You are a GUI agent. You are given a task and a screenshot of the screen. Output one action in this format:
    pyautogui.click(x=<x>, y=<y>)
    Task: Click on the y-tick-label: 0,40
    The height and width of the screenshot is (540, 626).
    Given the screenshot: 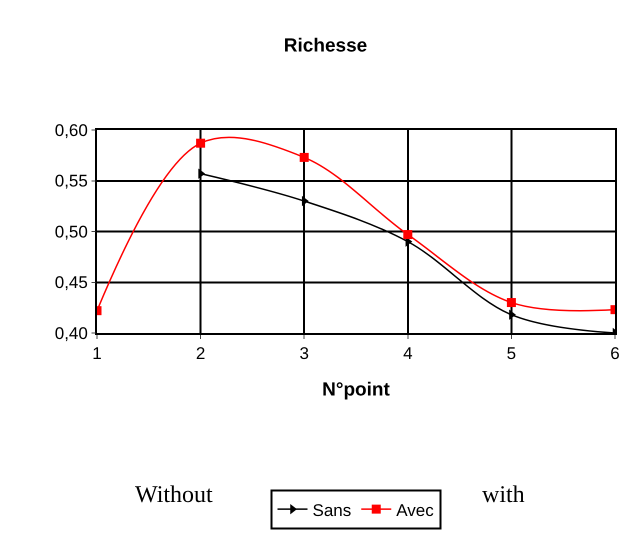 What is the action you would take?
    pyautogui.click(x=71, y=333)
    